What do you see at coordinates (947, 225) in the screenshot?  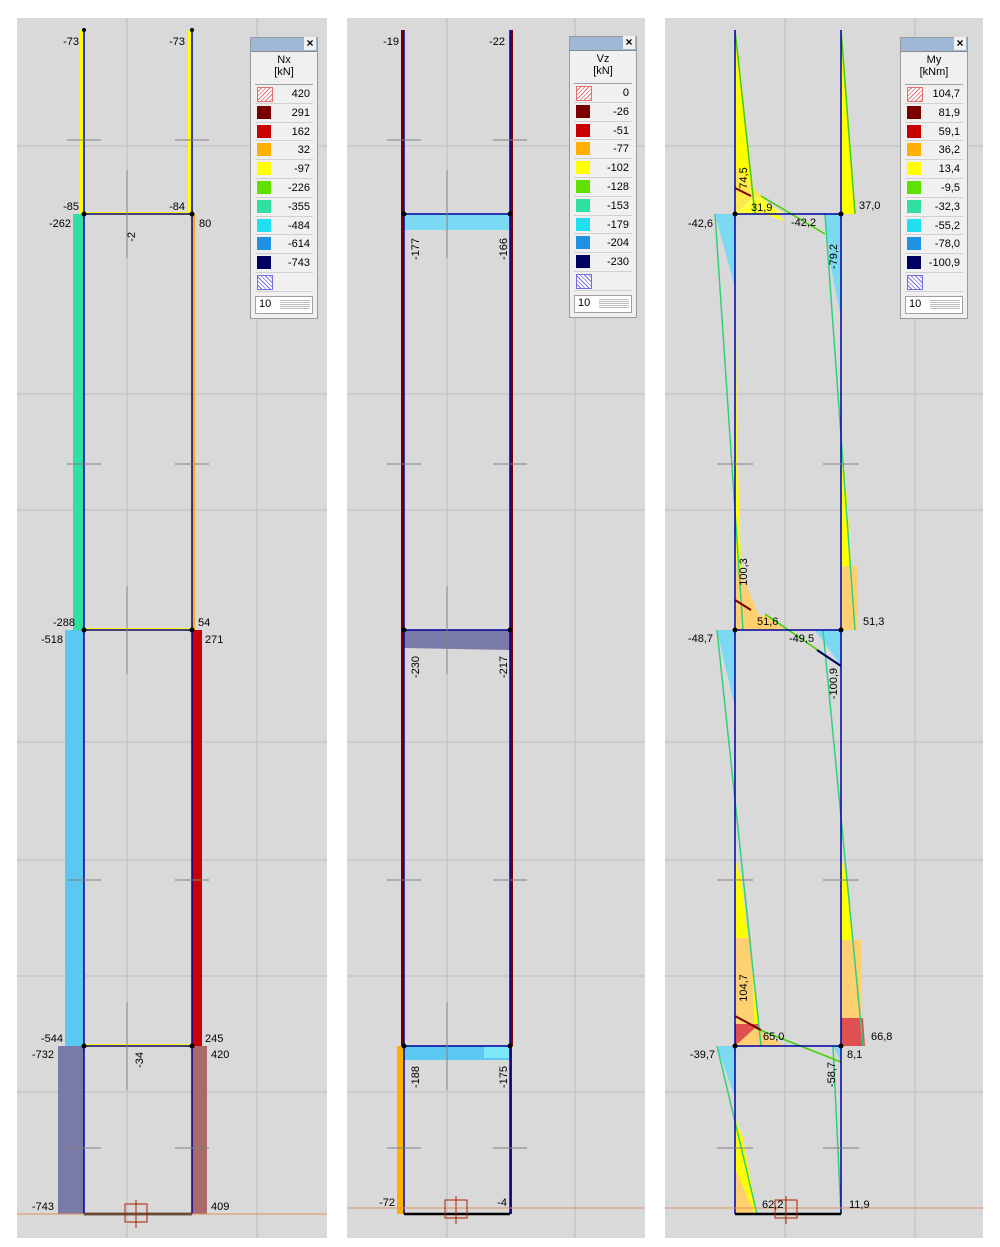 I see `legend-value: -55,2` at bounding box center [947, 225].